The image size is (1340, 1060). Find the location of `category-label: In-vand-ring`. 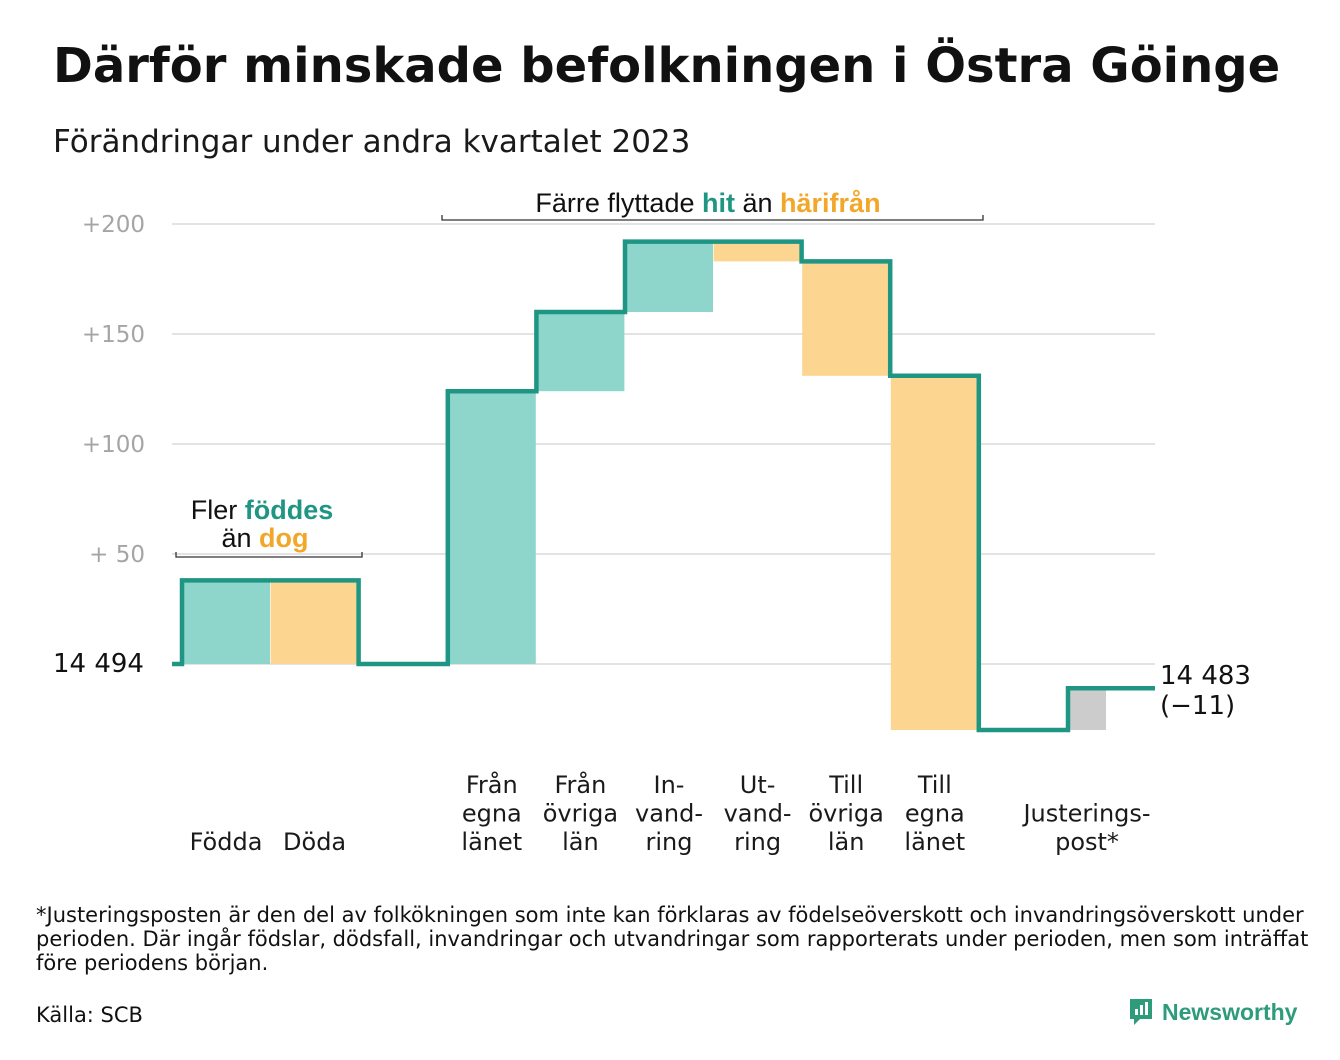

category-label: In-vand-ring is located at coordinates (669, 813).